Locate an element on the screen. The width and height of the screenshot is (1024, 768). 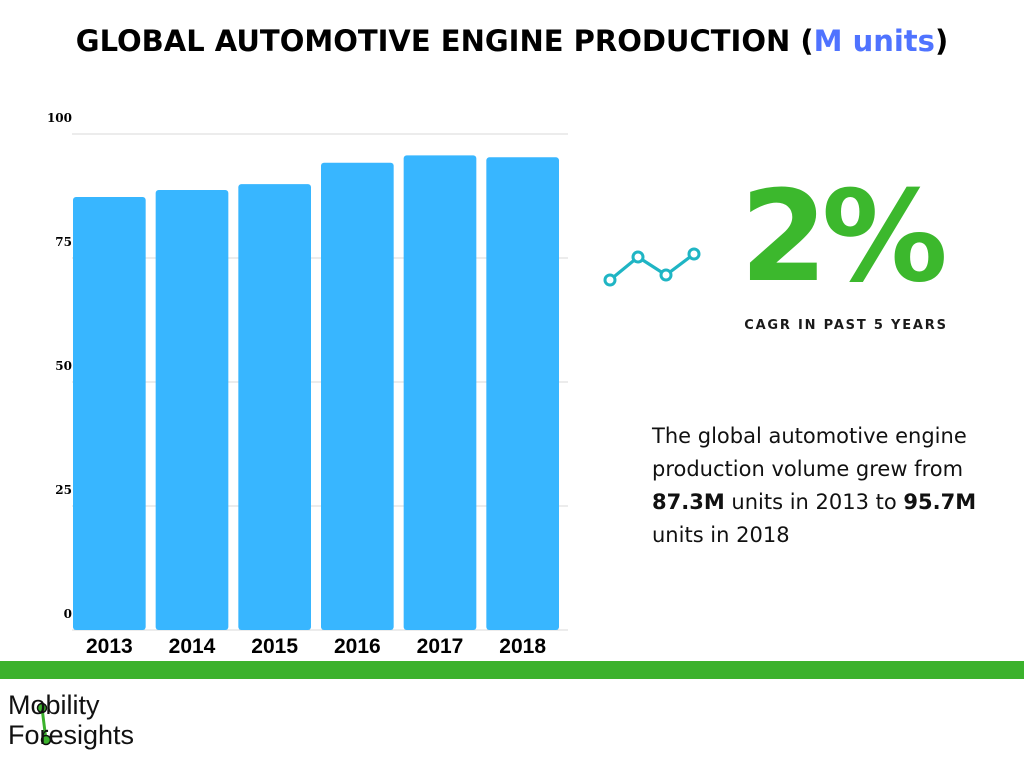
y-tick-label: 25 is located at coordinates (63, 490).